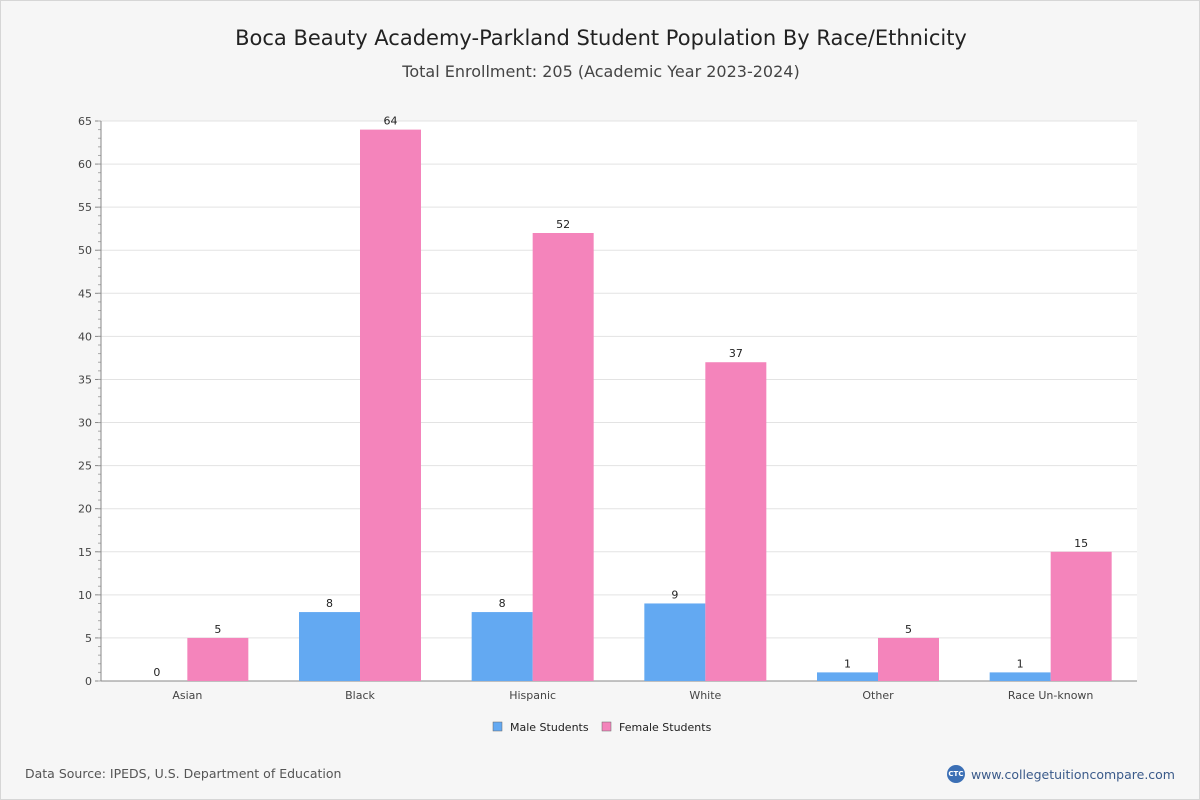 The image size is (1200, 800). What do you see at coordinates (156, 672) in the screenshot?
I see `data-label: 0` at bounding box center [156, 672].